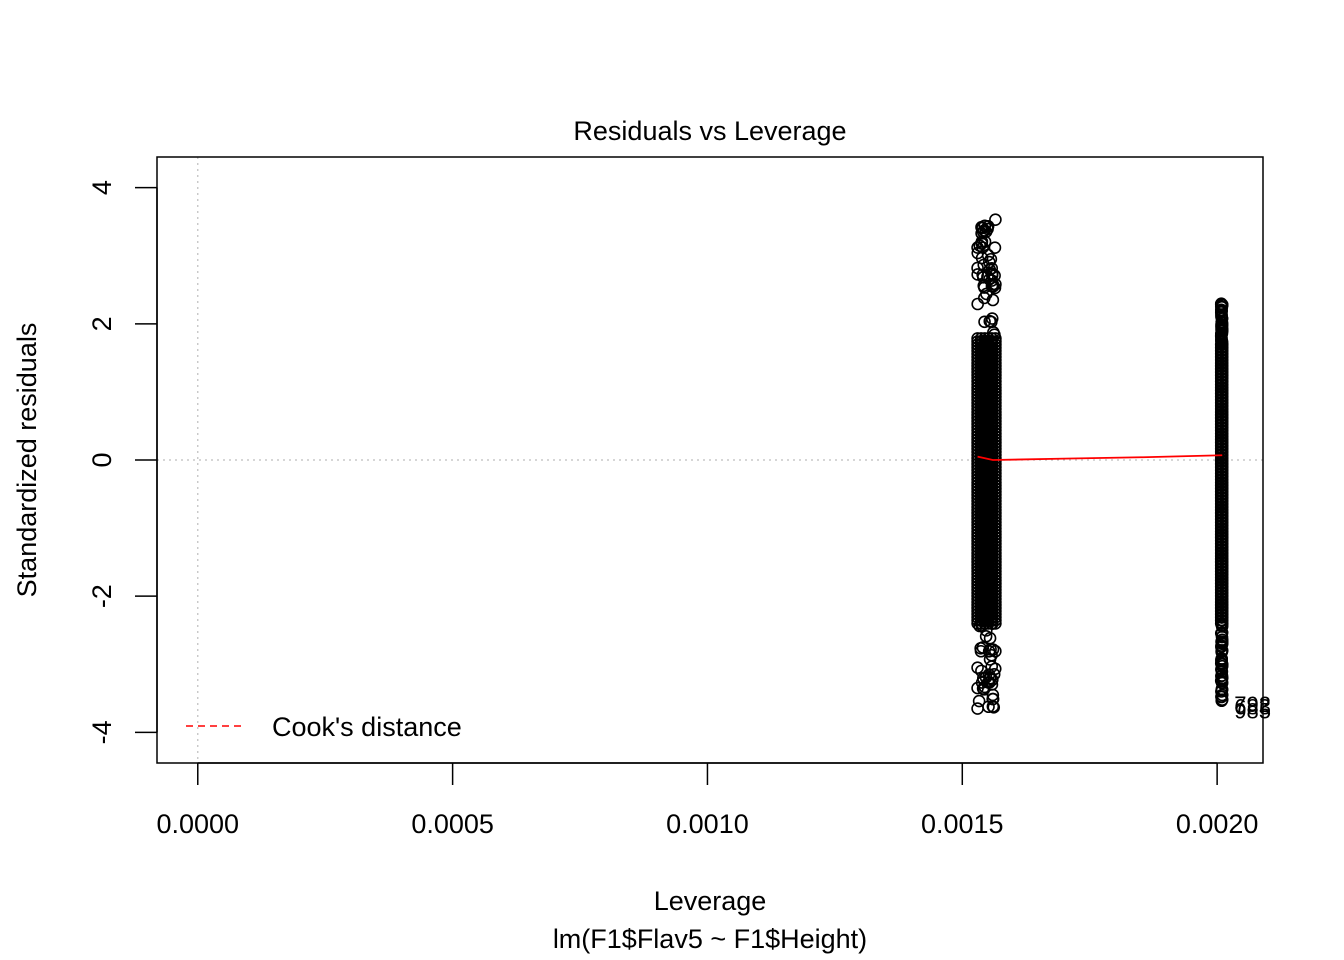 This screenshot has width=1344, height=960. I want to click on y-tick-label: -4, so click(102, 732).